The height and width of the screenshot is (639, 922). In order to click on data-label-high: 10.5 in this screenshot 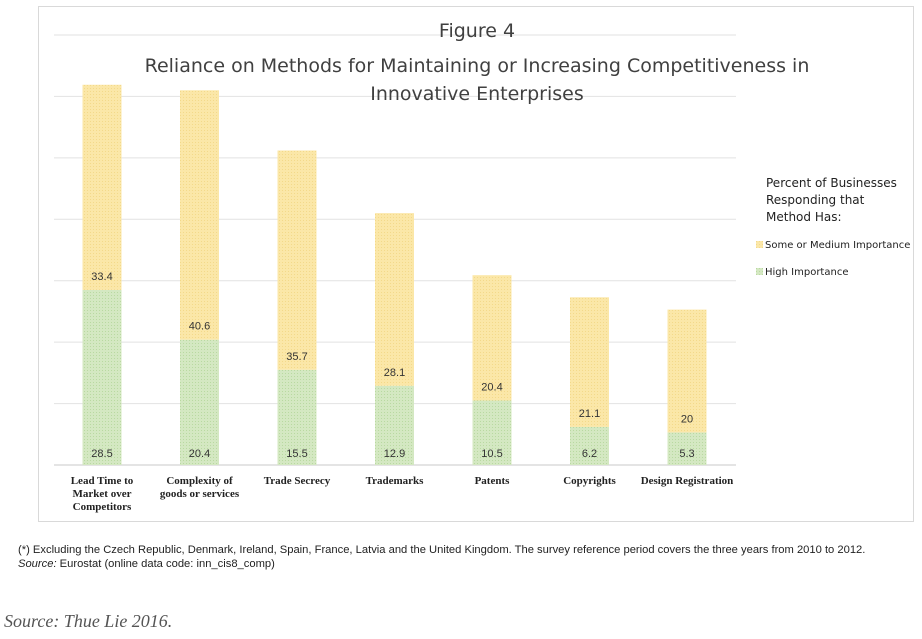, I will do `click(491, 454)`.